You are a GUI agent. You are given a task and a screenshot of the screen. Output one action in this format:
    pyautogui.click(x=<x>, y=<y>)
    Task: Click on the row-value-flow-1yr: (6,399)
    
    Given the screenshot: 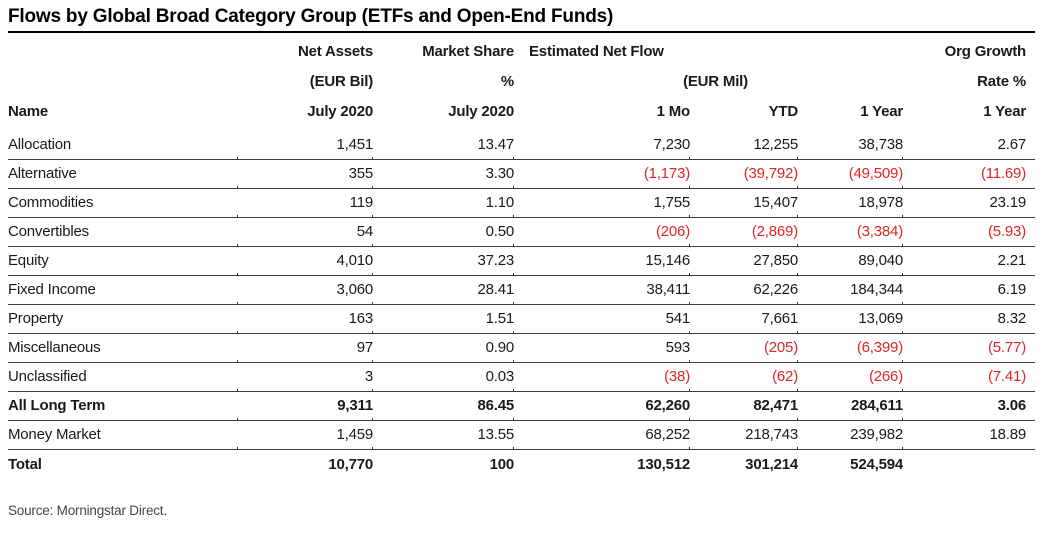 What is the action you would take?
    pyautogui.click(x=850, y=348)
    